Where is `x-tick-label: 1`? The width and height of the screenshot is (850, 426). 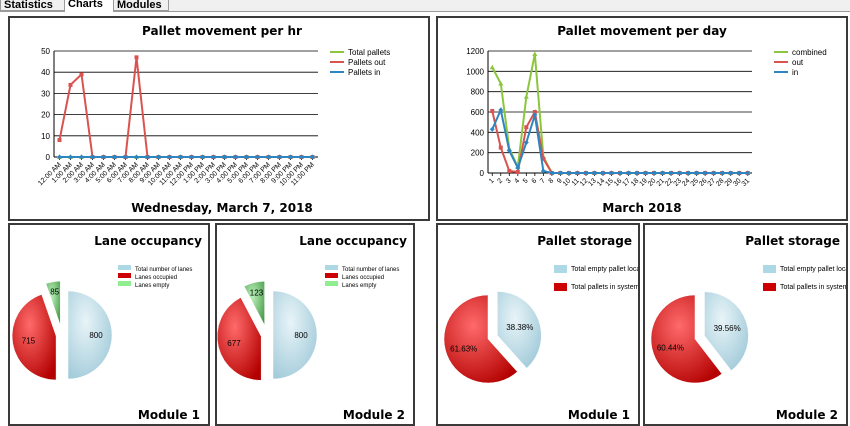 x-tick-label: 1 is located at coordinates (492, 181).